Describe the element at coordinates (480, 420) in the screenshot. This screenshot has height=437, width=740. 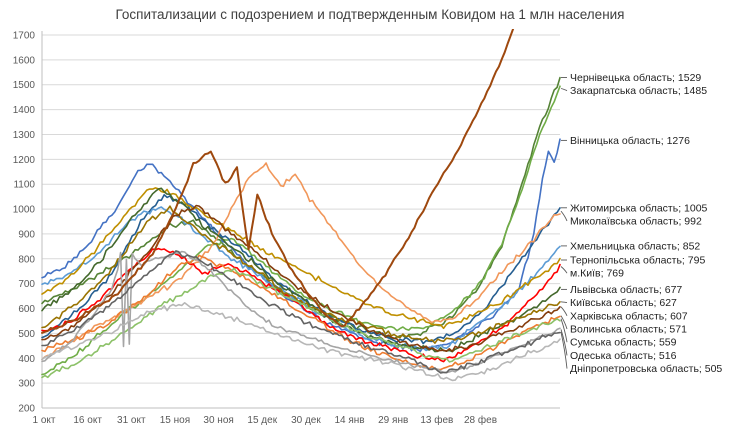
I see `x-axis-tick-label: 28 фев` at that location.